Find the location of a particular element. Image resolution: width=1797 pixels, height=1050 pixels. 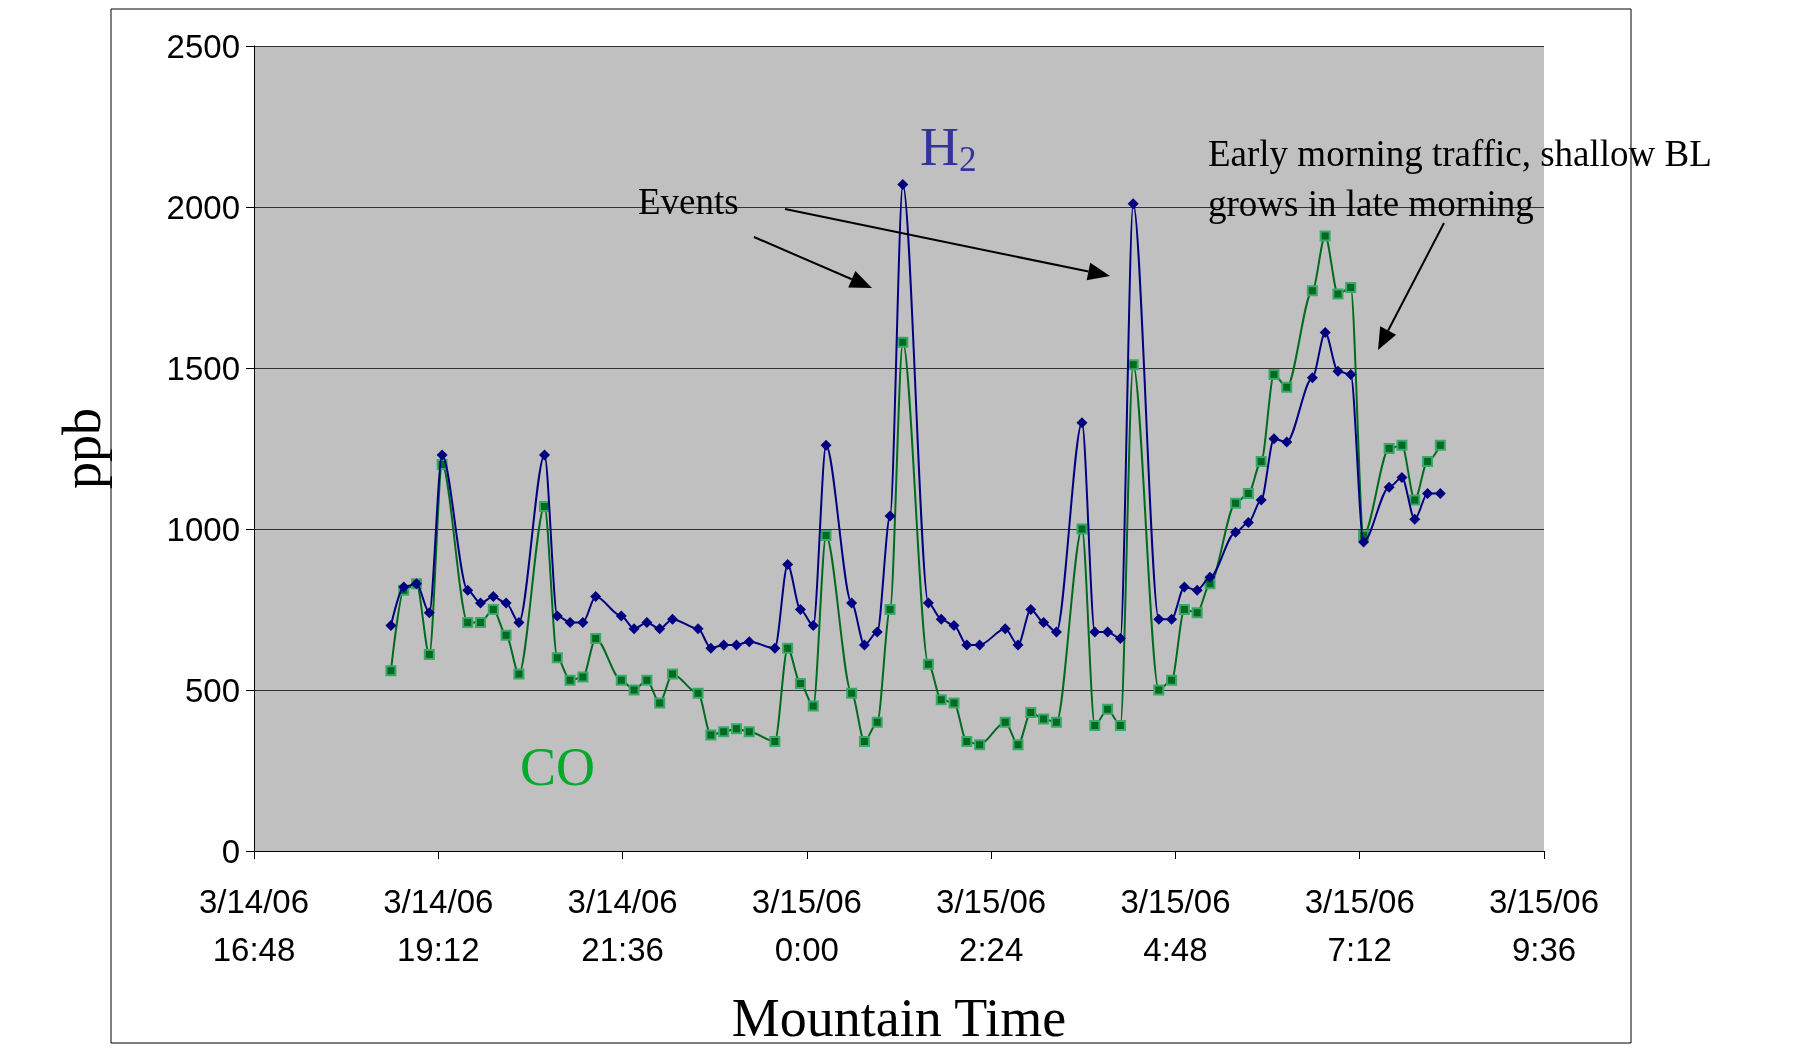

y-tick-label: 1000 is located at coordinates (203, 529).